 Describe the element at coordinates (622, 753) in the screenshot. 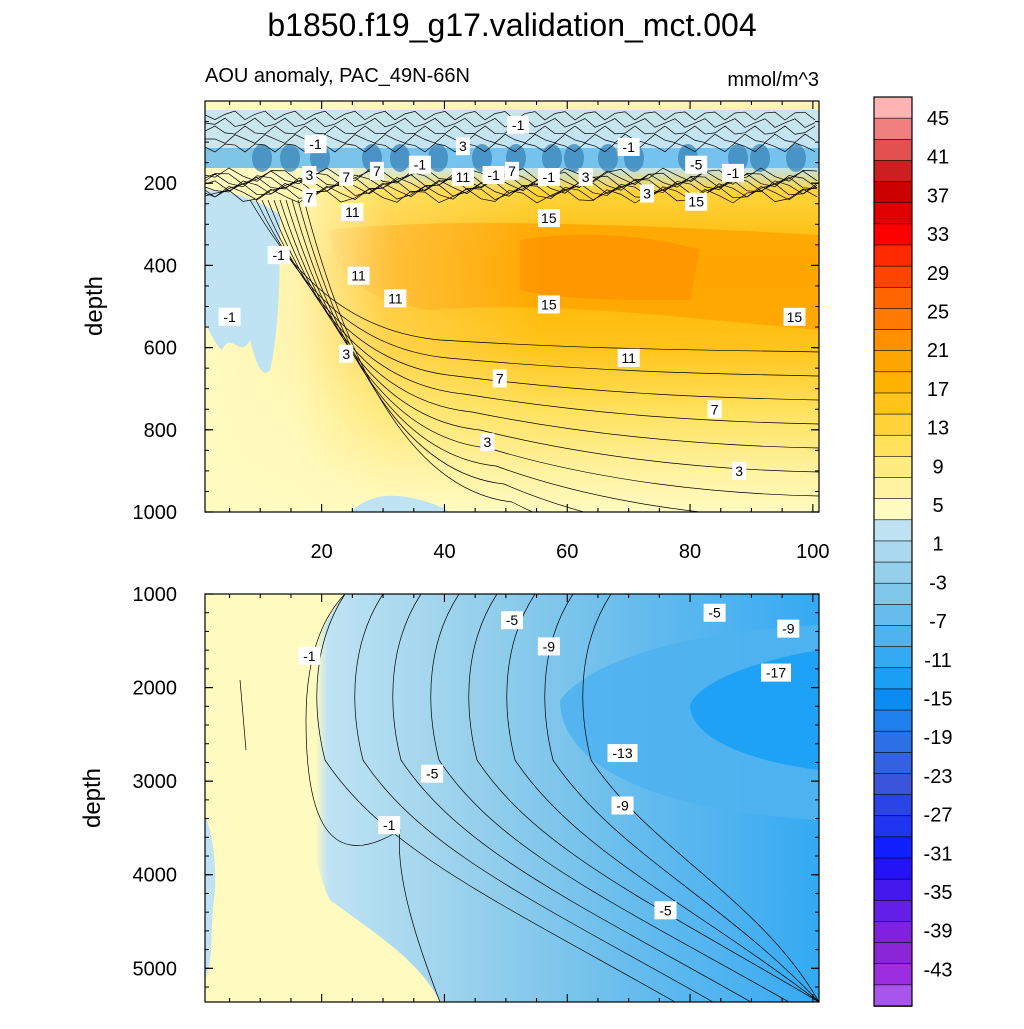

I see `lower-contour-label: -13` at that location.